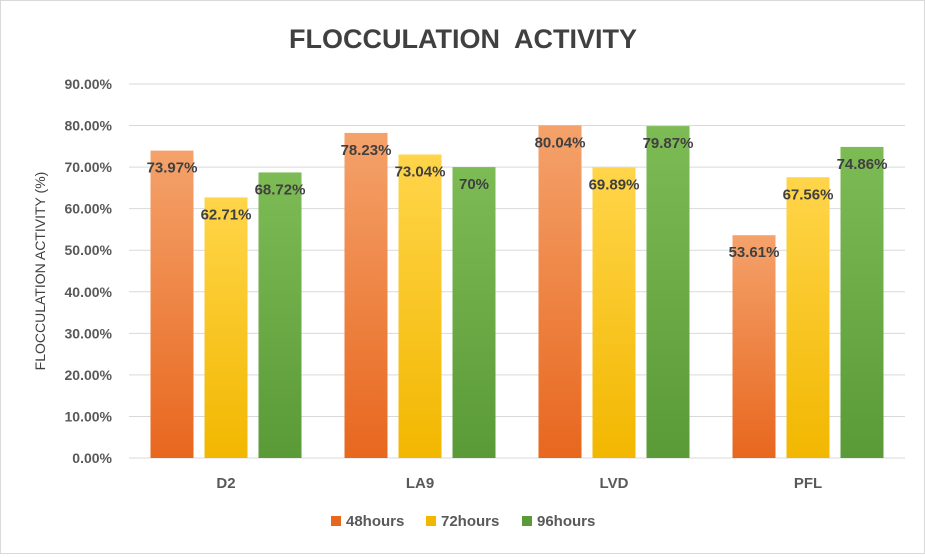 This screenshot has height=558, width=925. I want to click on y-tick-label: 60.00%, so click(89, 209).